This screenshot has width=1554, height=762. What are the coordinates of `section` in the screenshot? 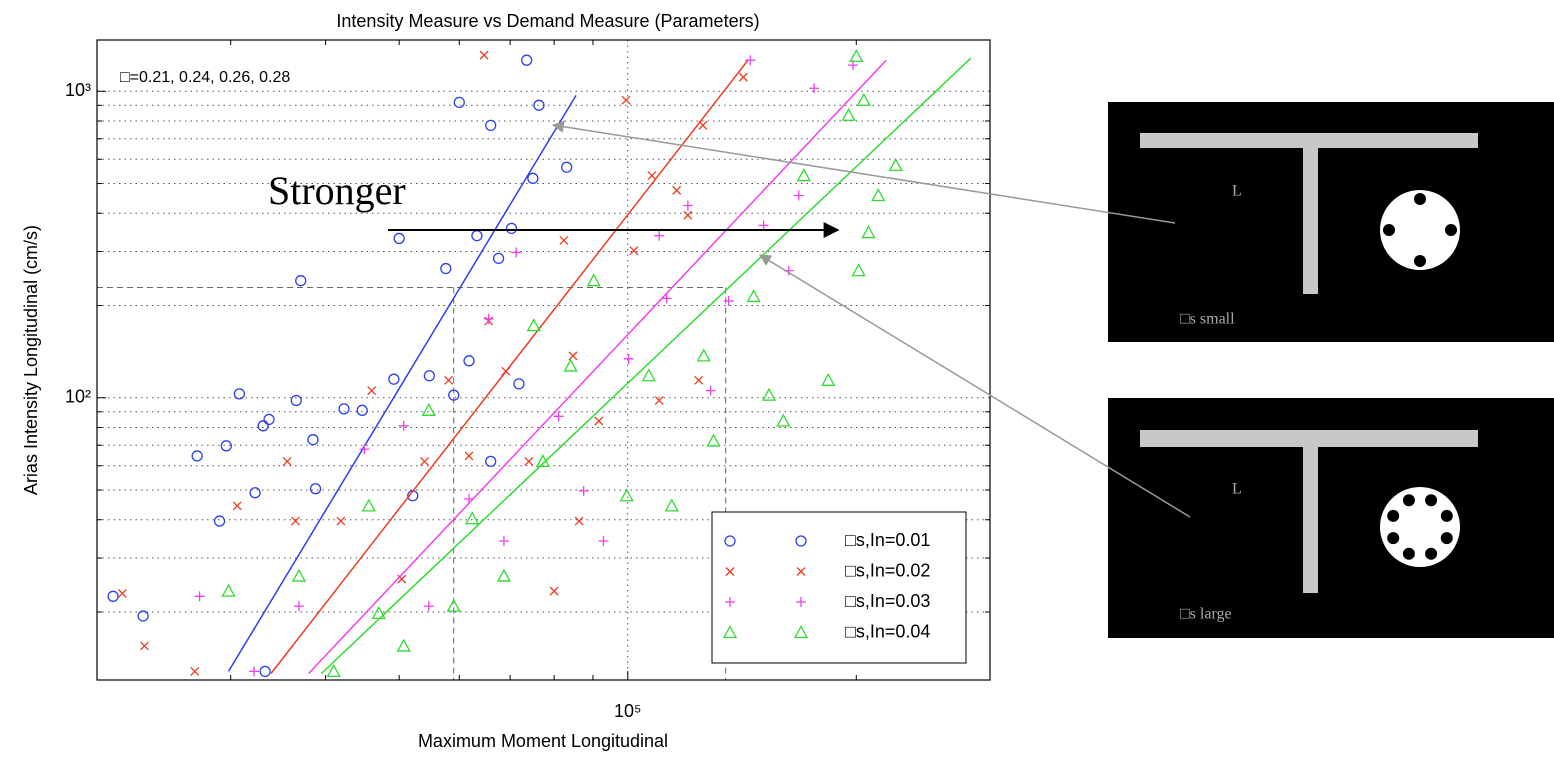 It's located at (1420, 527).